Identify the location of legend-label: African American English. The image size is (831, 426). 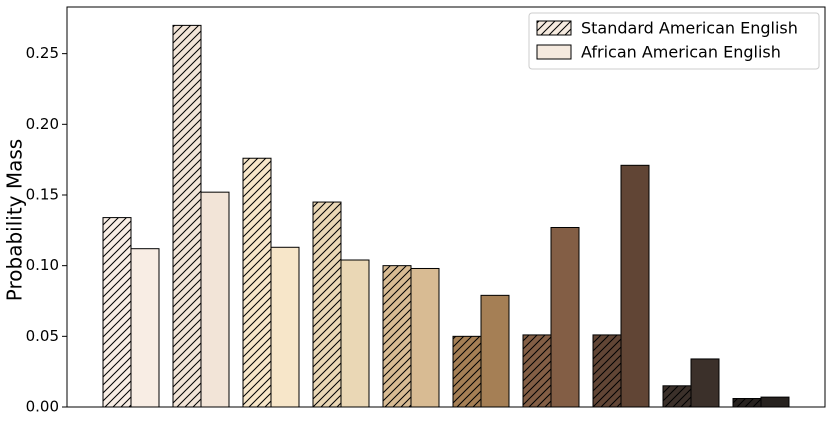
(681, 52).